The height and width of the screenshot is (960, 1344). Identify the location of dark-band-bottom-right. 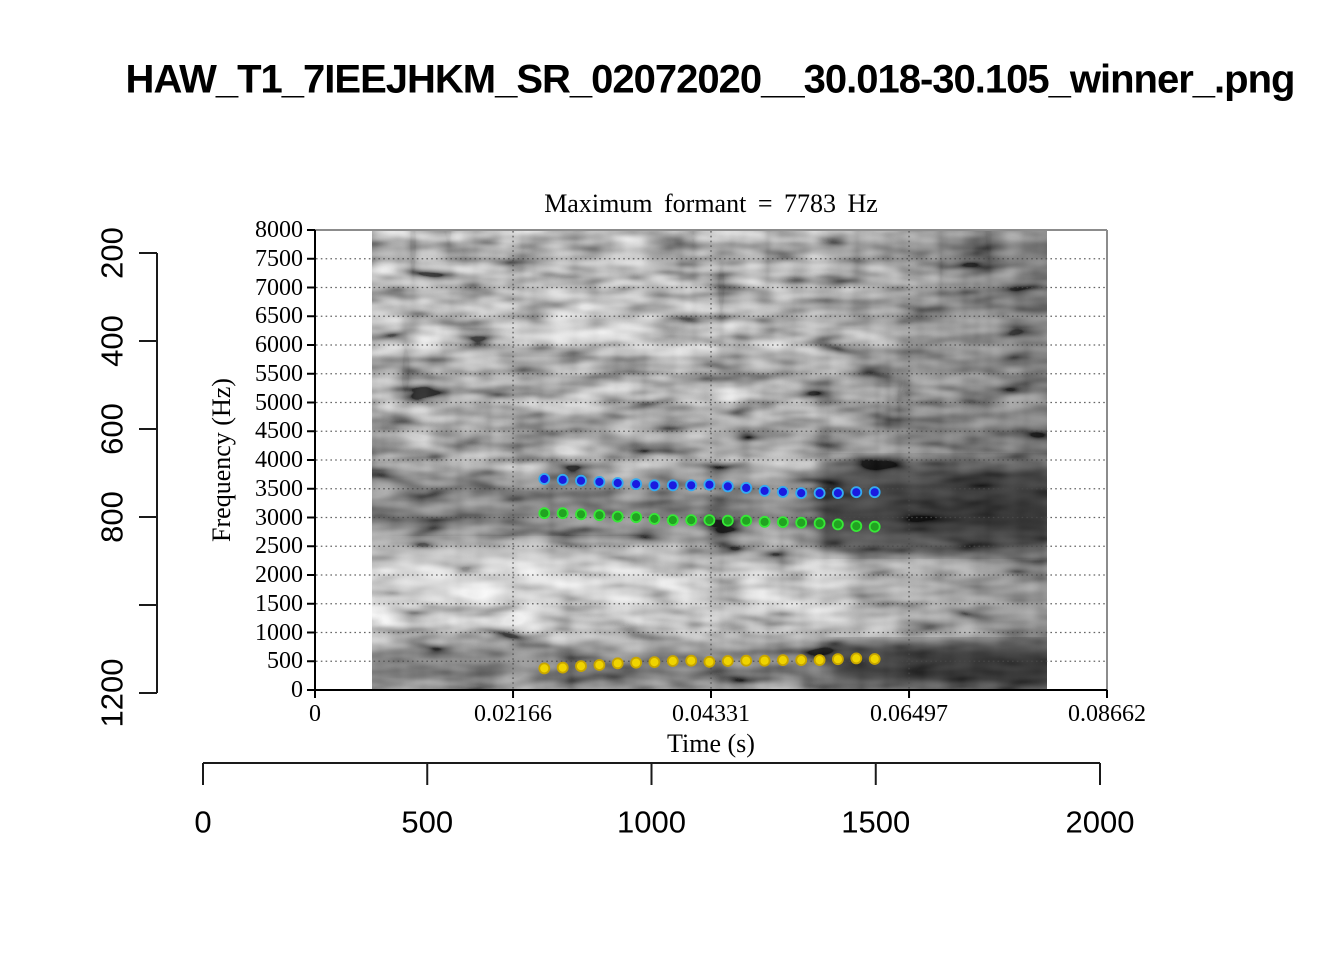
(938, 665).